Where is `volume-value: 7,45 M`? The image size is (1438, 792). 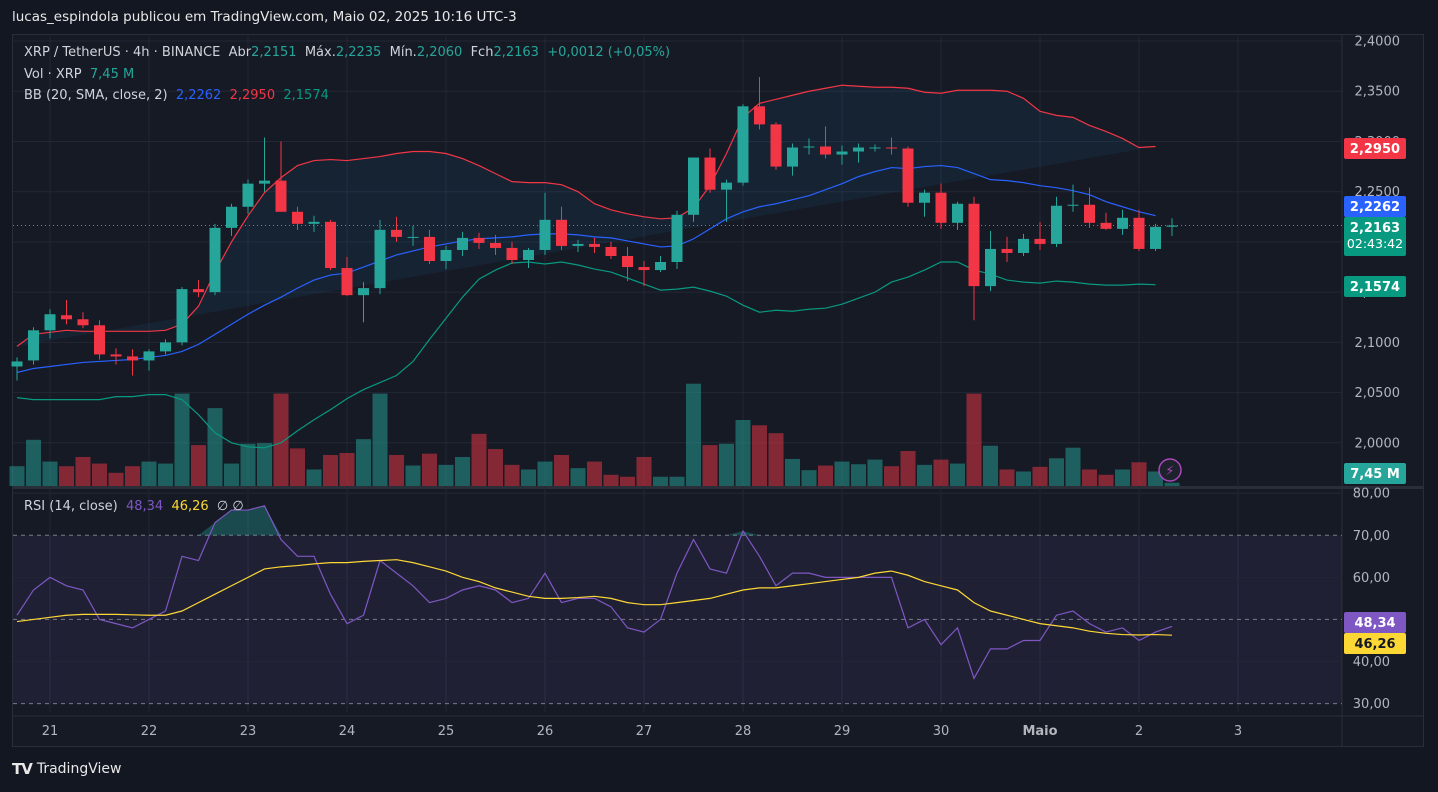 volume-value: 7,45 M is located at coordinates (112, 74).